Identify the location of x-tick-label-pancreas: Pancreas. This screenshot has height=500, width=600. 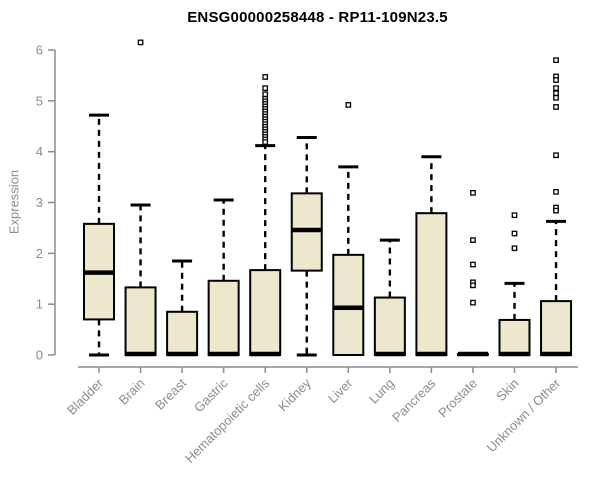
(414, 400).